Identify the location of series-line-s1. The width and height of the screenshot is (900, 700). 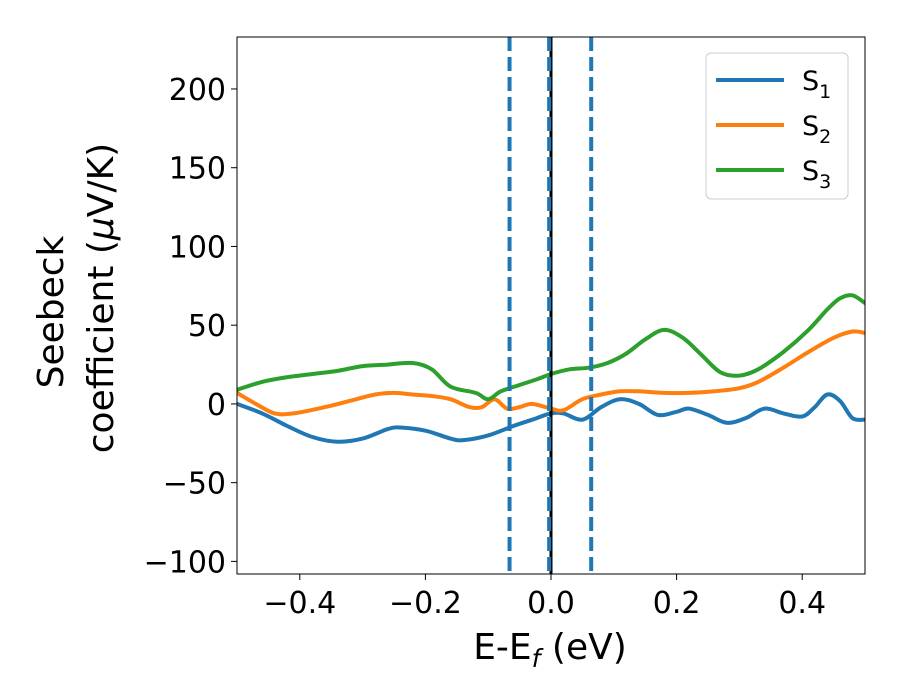
(551, 418).